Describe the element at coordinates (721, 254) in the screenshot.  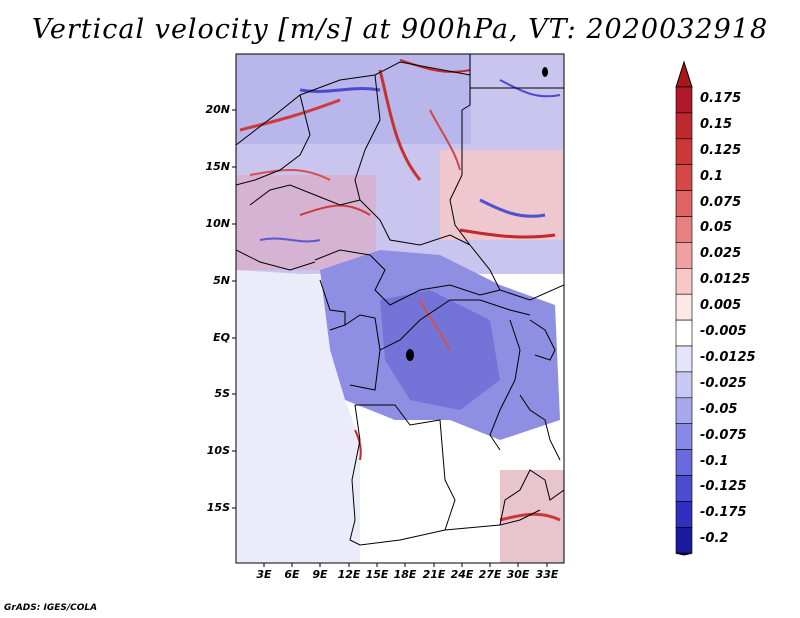
I see `colorbar-label: 0.025` at that location.